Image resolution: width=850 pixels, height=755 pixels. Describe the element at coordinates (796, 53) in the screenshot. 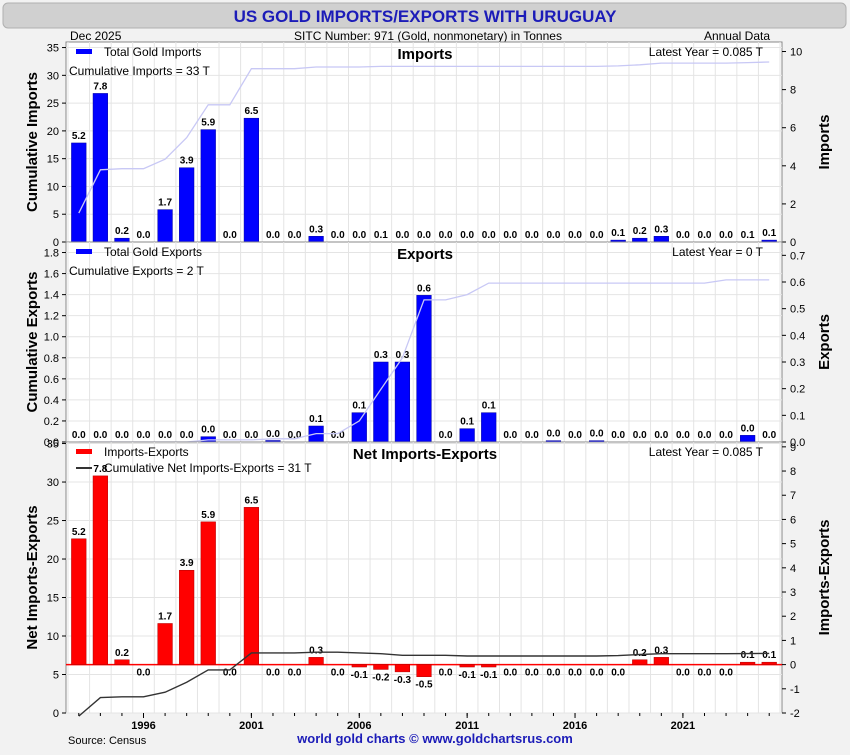

I see `y-tick-label-right: 10` at that location.